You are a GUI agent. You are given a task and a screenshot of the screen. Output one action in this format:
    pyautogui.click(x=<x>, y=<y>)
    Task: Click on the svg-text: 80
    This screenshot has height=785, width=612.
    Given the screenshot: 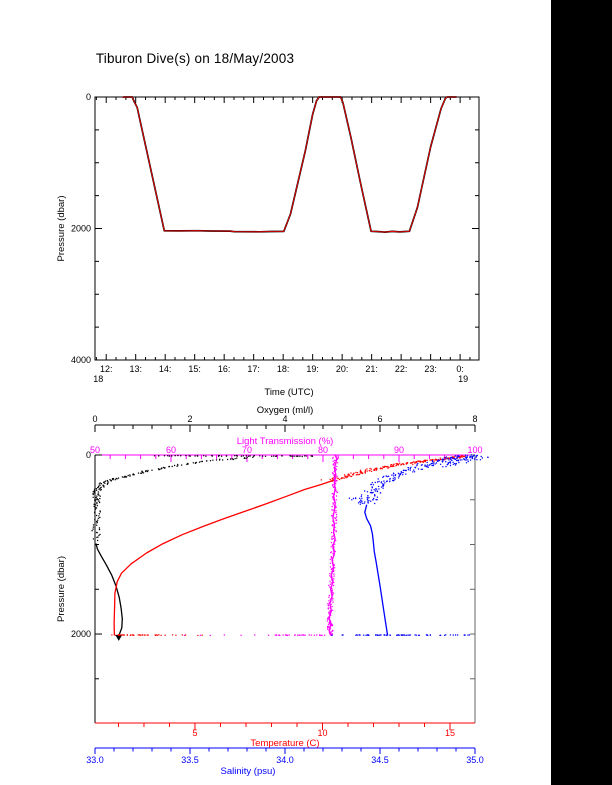 What is the action you would take?
    pyautogui.click(x=323, y=450)
    